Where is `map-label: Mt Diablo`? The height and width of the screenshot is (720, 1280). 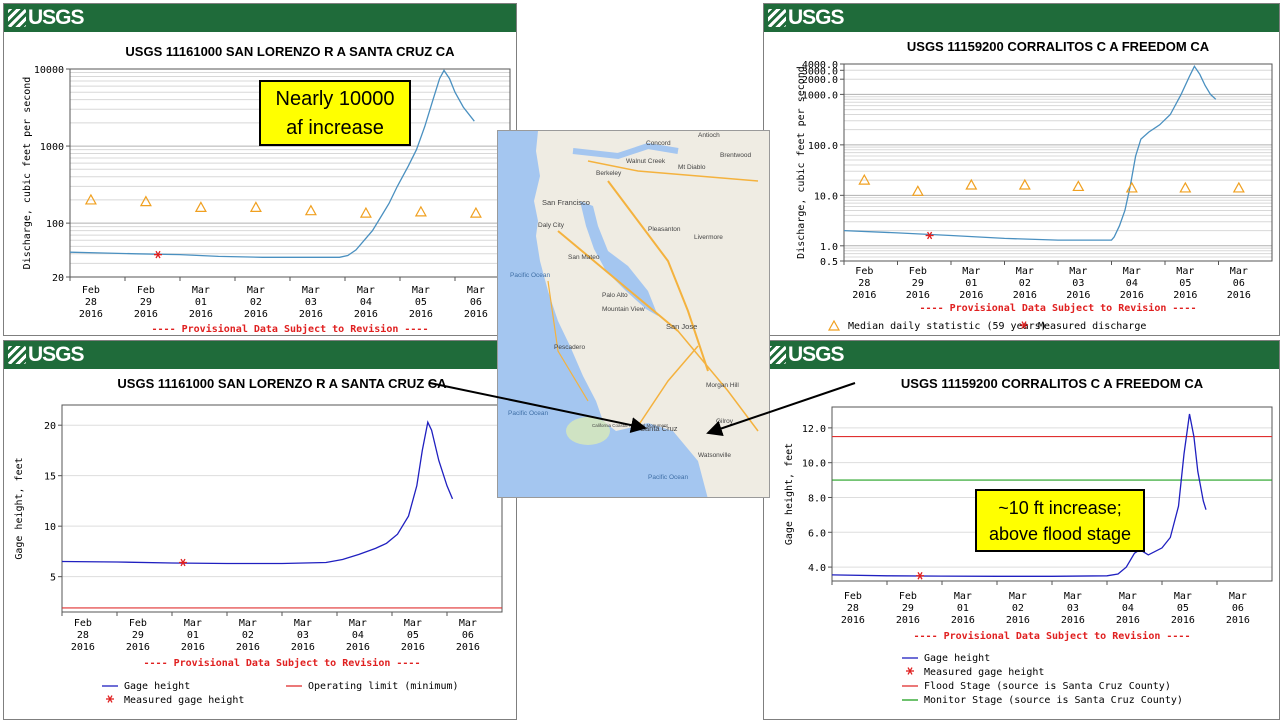 map-label: Mt Diablo is located at coordinates (692, 167).